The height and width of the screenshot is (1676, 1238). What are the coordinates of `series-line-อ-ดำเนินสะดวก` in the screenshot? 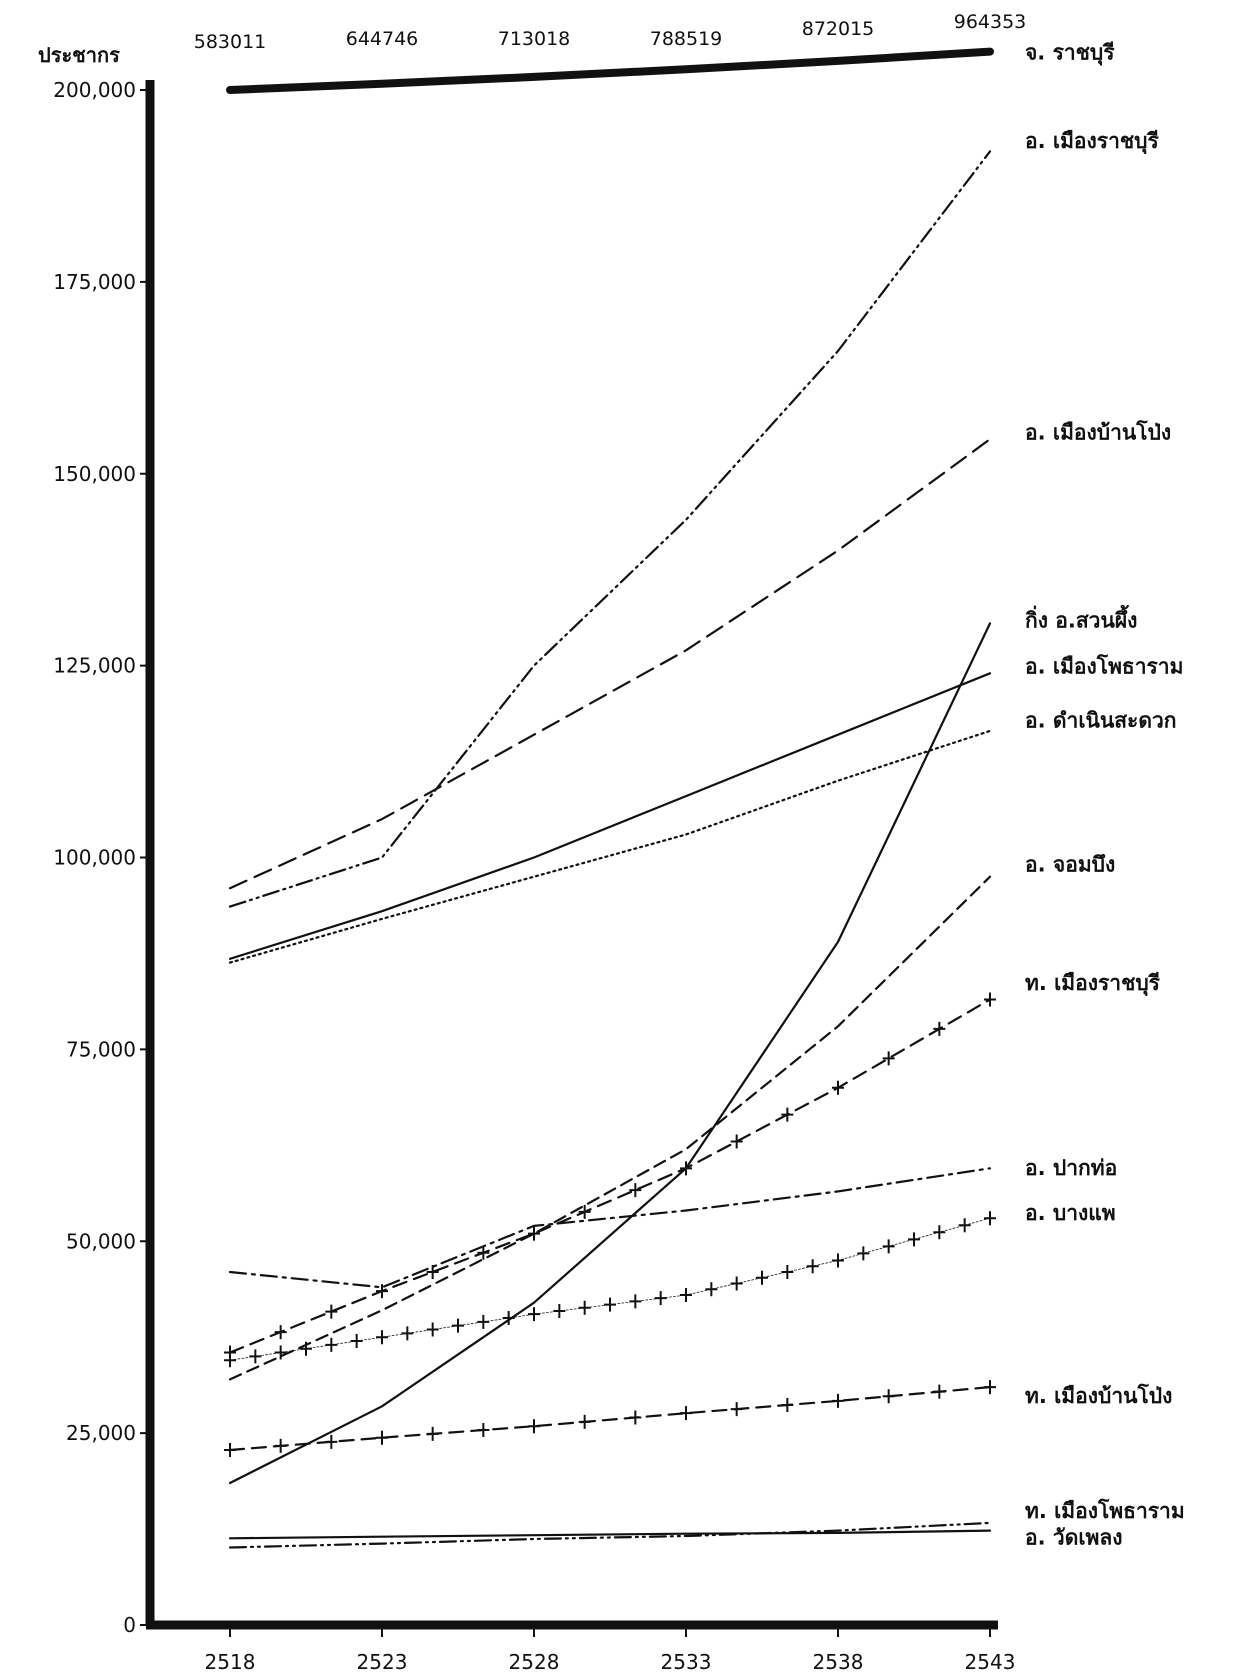 It's located at (610, 846).